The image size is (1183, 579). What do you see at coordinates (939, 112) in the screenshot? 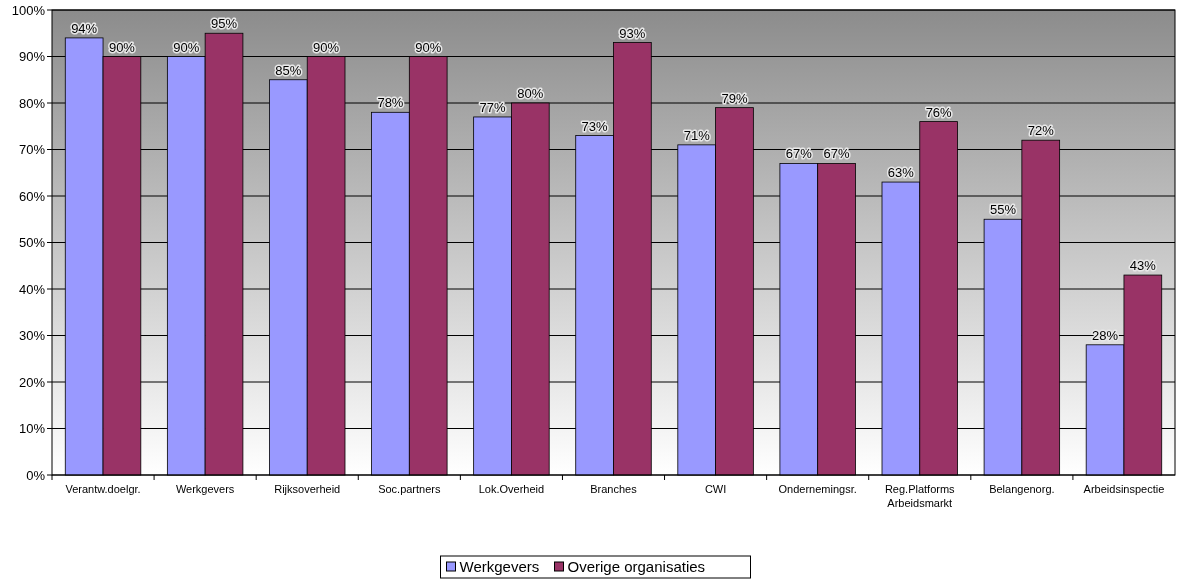
I see `data-label: 76%` at bounding box center [939, 112].